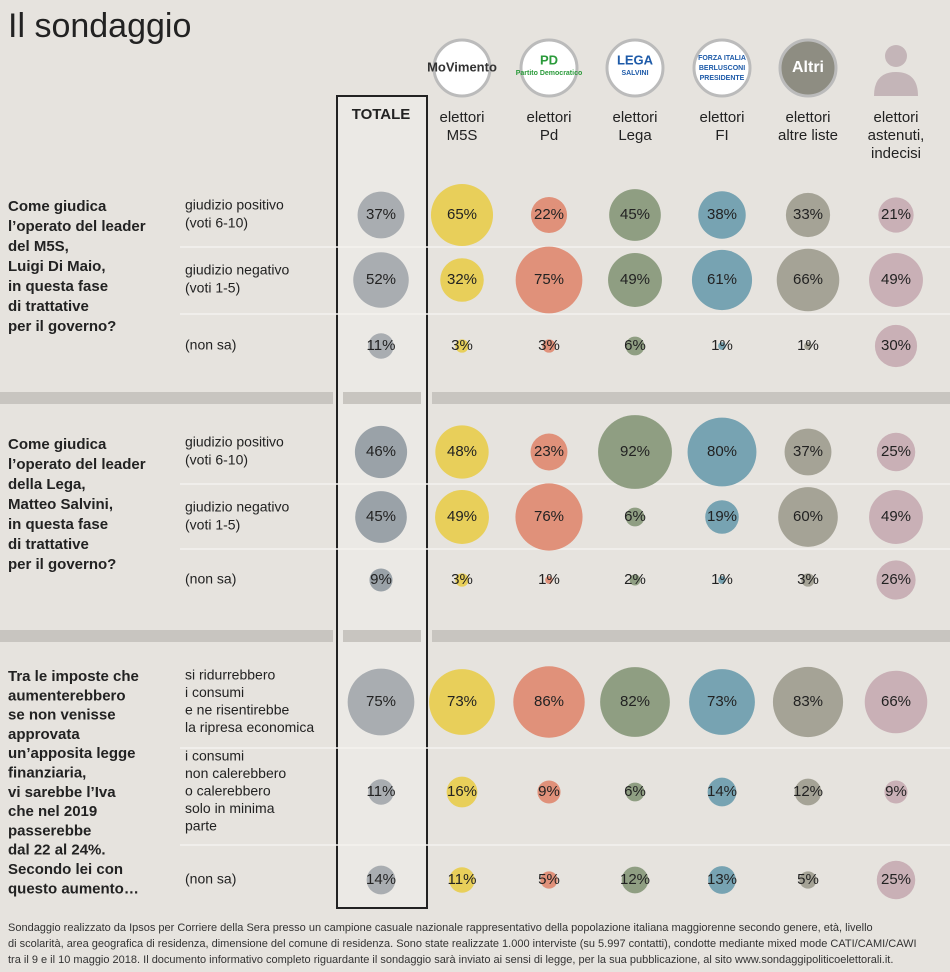  Describe the element at coordinates (216, 223) in the screenshot. I see `answer-label: (voti 6-10)` at that location.